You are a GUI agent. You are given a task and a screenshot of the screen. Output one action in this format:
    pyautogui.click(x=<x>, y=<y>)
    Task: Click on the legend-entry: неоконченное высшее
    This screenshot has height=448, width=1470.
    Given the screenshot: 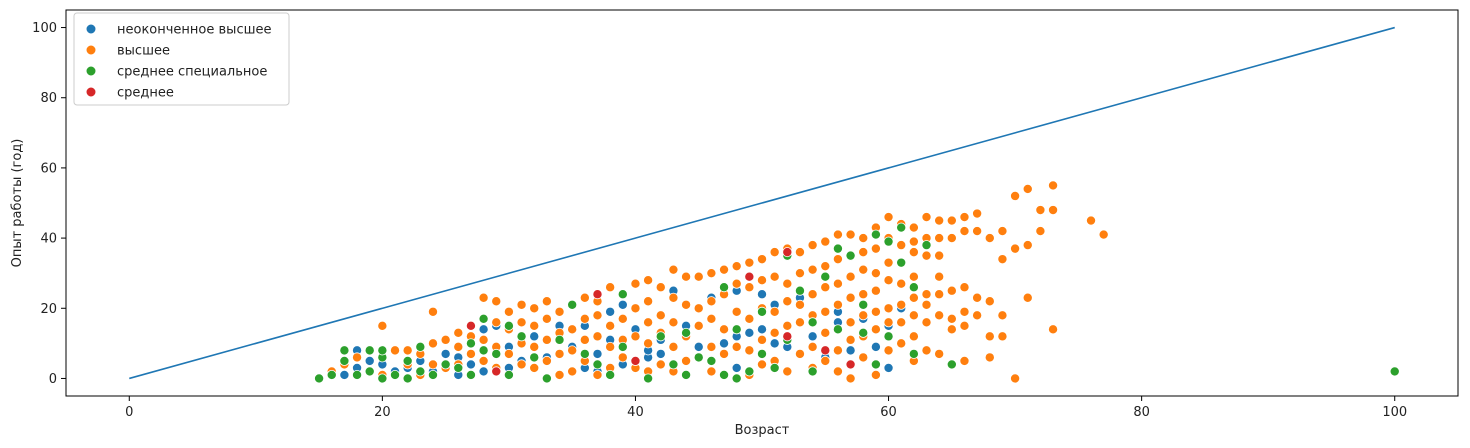 What is the action you would take?
    pyautogui.click(x=178, y=30)
    